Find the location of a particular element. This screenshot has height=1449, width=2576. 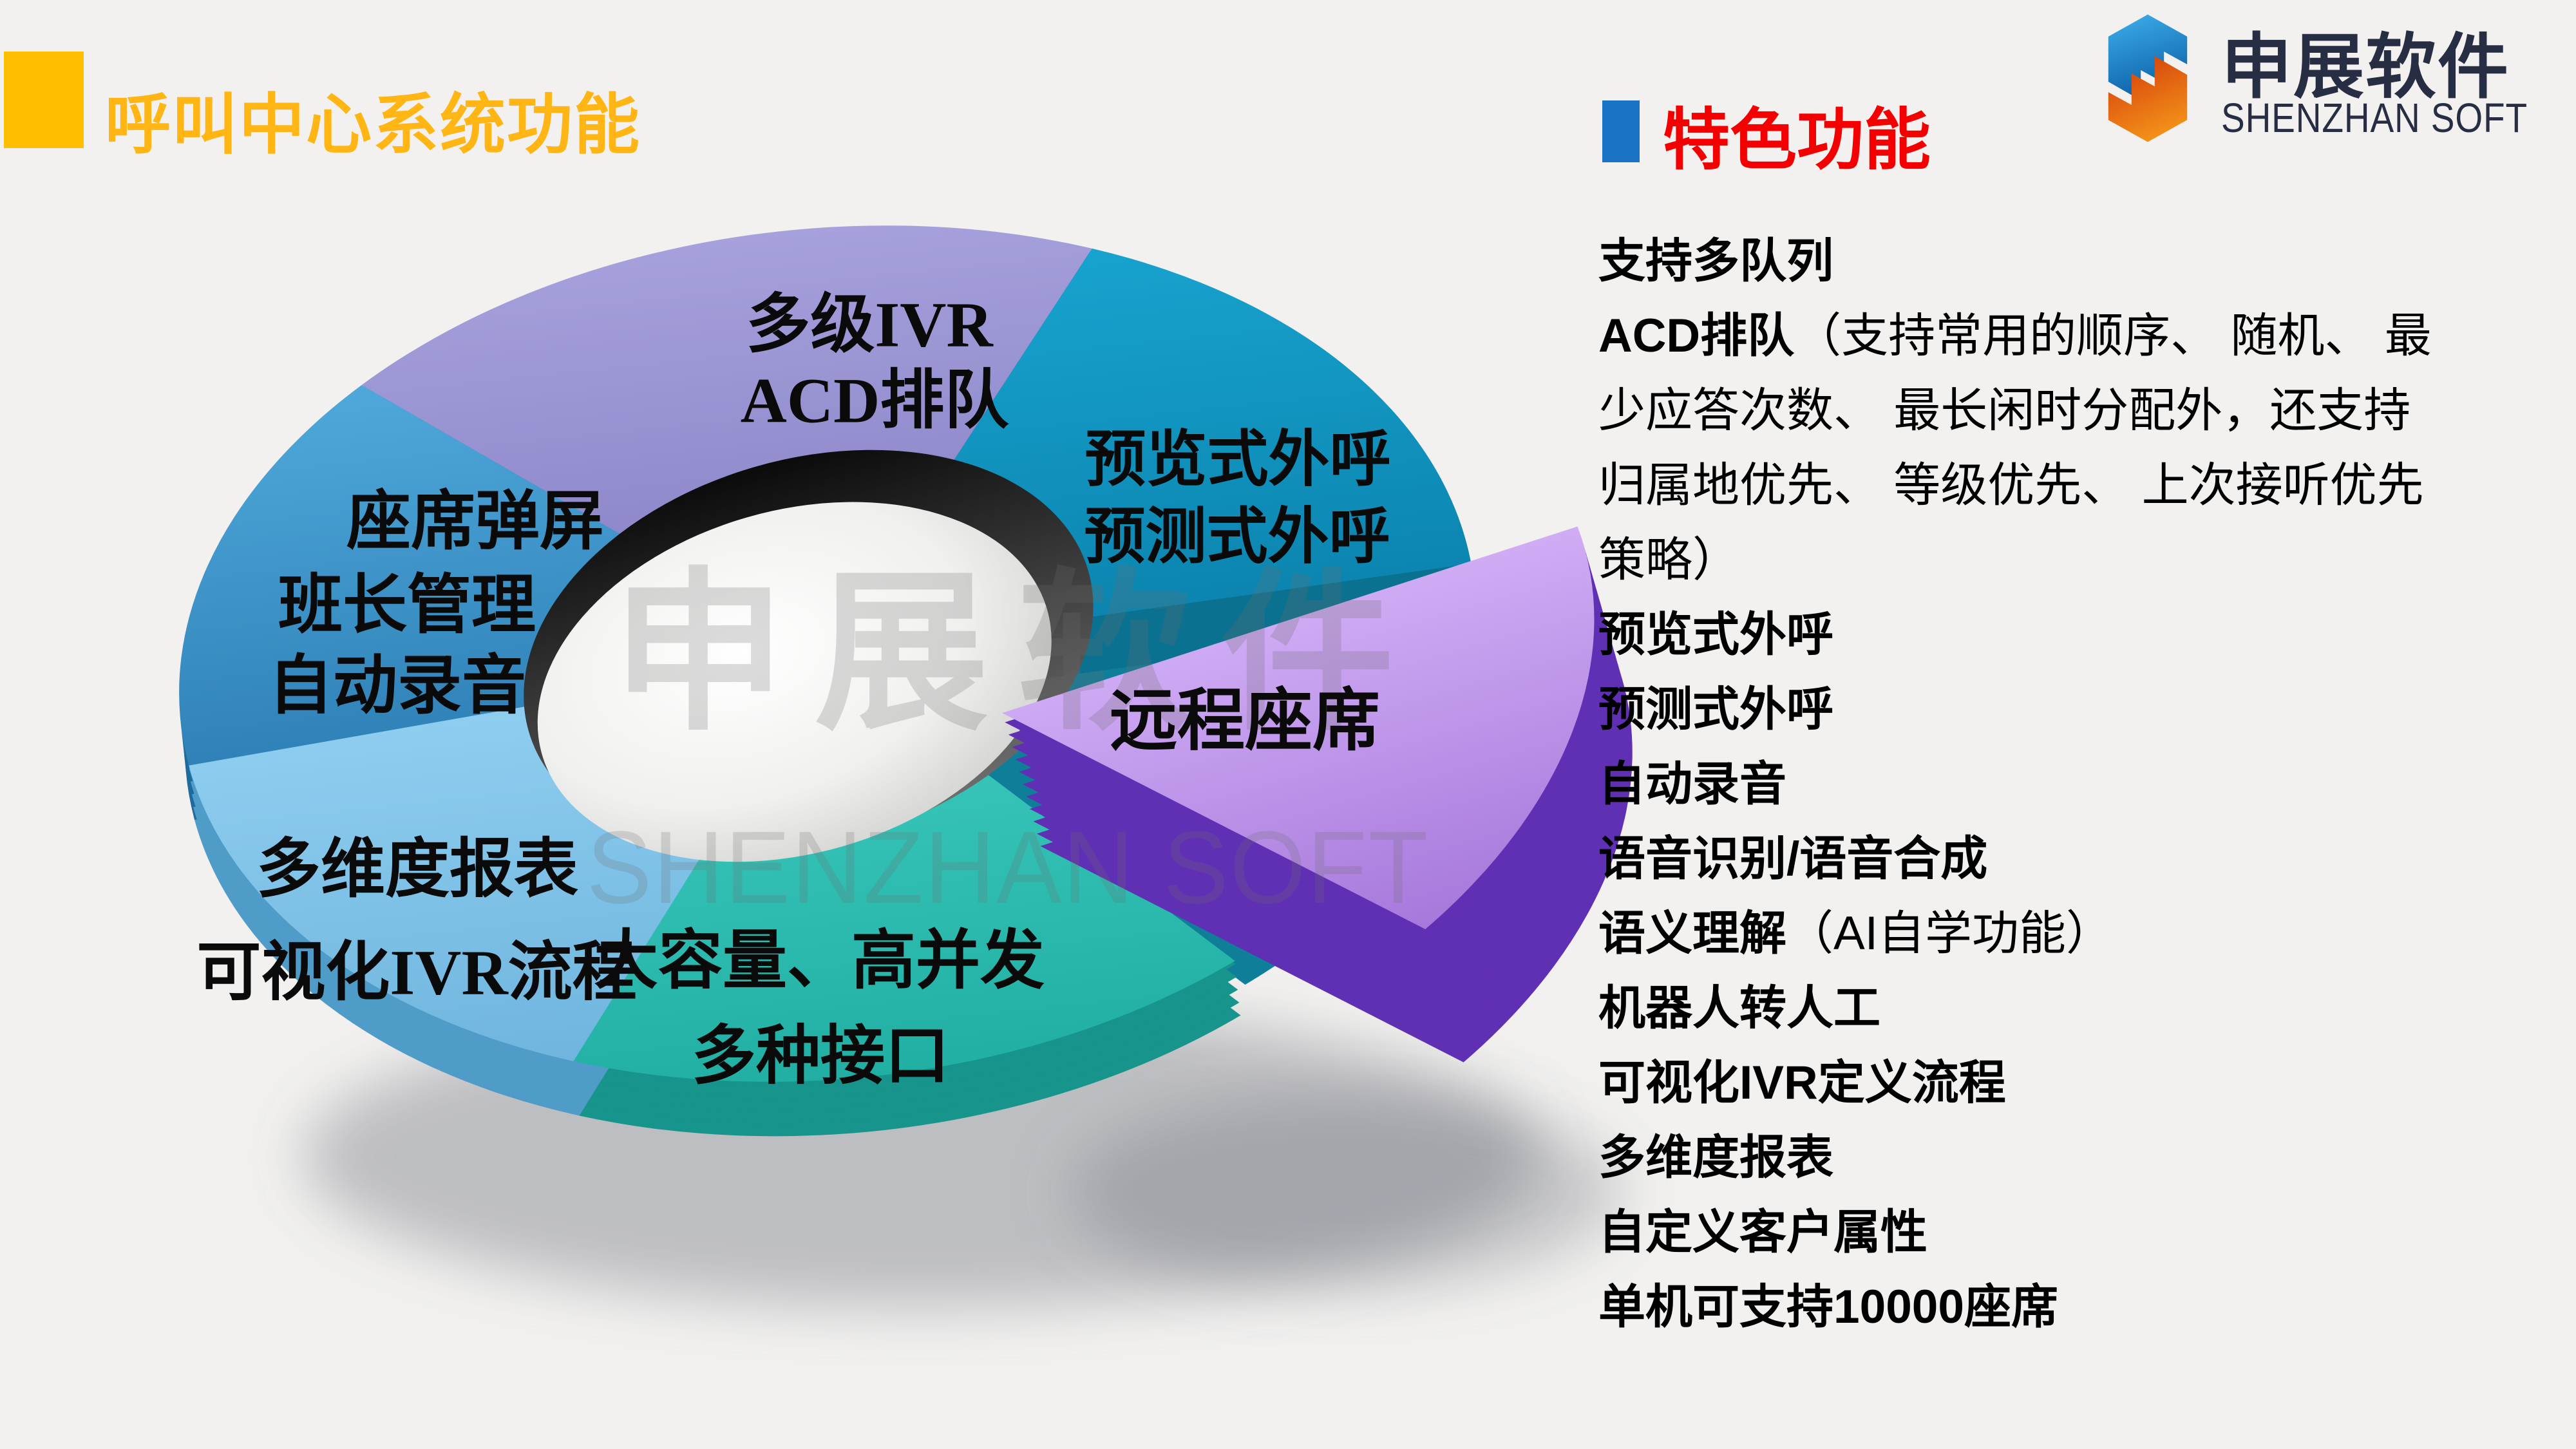

pie-label-multilevel-ivr: 多级IVR is located at coordinates (870, 325).